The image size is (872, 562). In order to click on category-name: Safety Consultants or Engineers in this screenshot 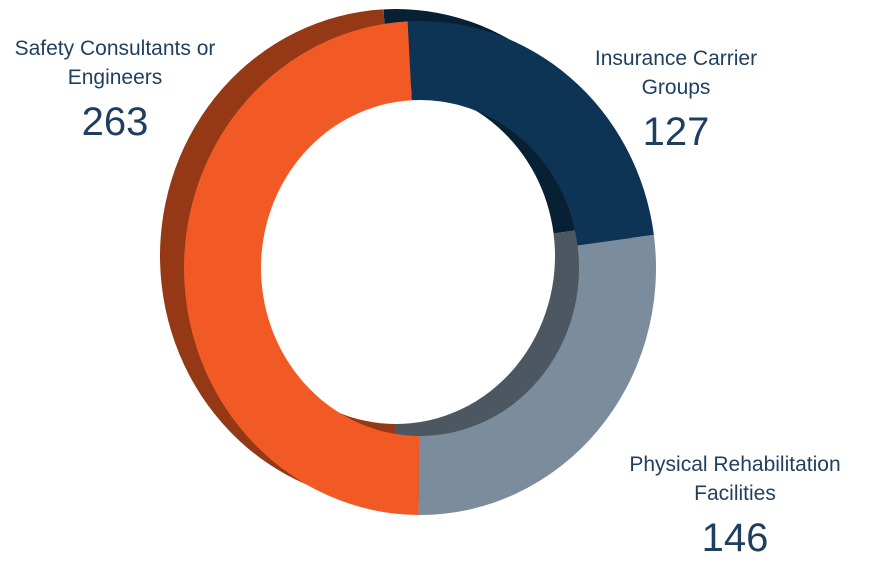, I will do `click(115, 63)`.